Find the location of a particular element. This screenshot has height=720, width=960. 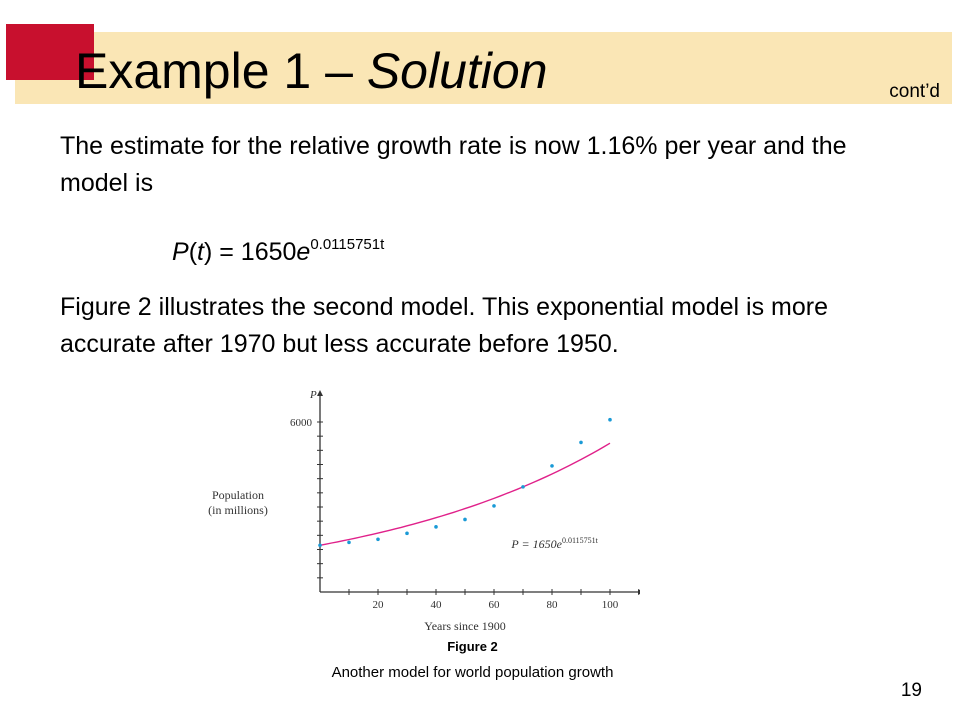

formula-exponent: 0.0115751t is located at coordinates (347, 244).